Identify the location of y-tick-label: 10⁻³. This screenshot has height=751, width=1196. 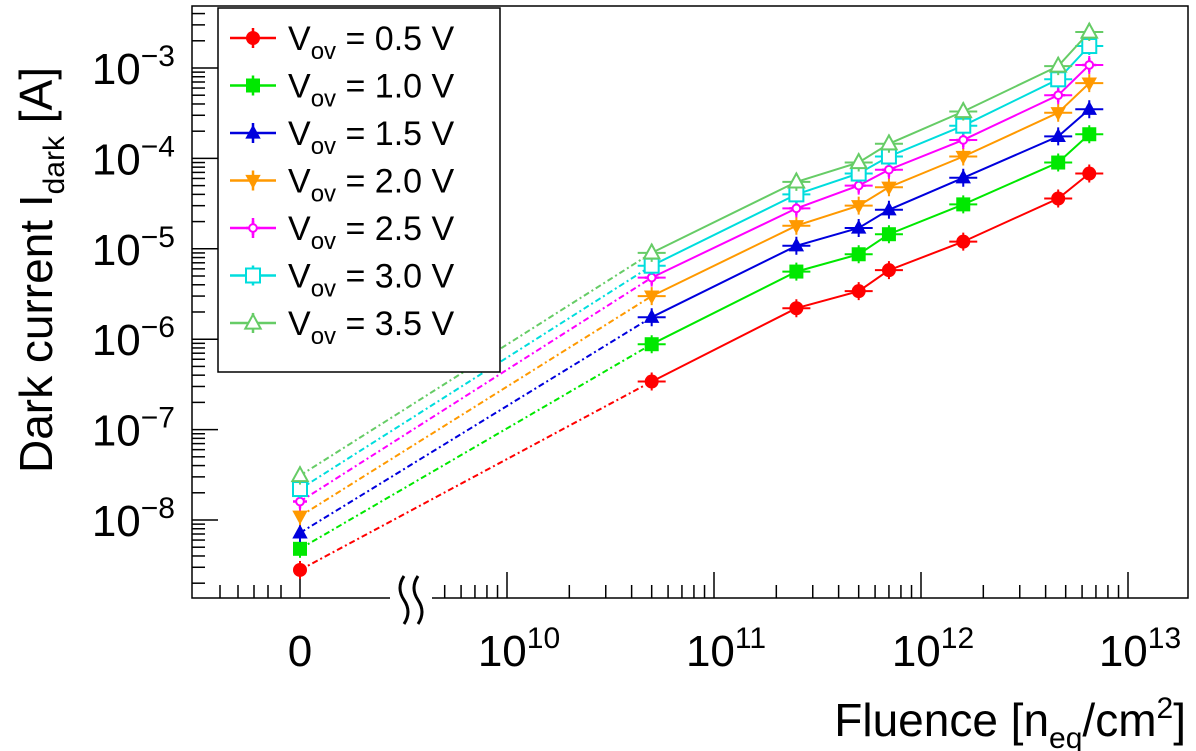
(133, 67).